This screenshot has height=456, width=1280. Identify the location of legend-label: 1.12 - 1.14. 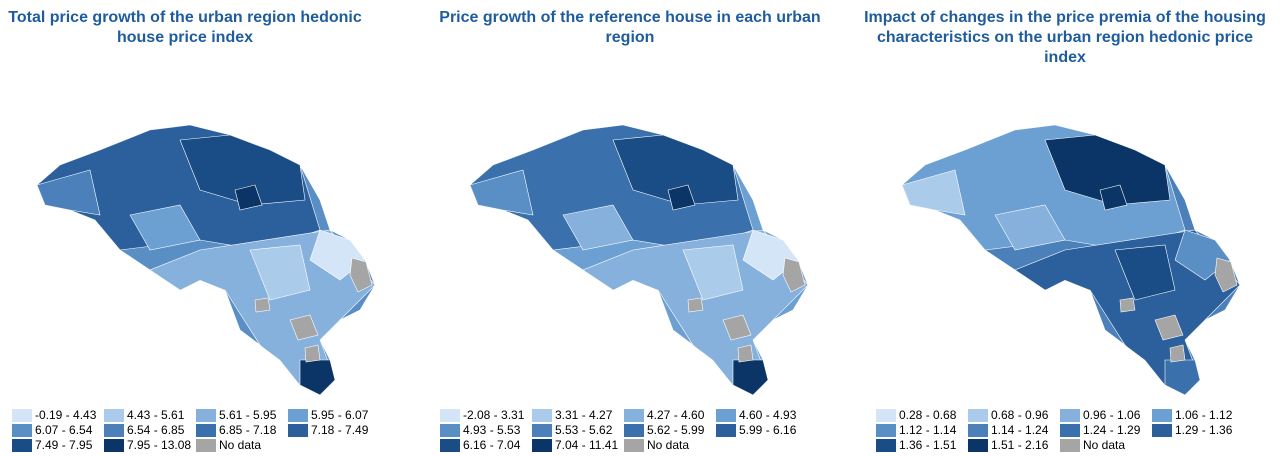
(928, 430).